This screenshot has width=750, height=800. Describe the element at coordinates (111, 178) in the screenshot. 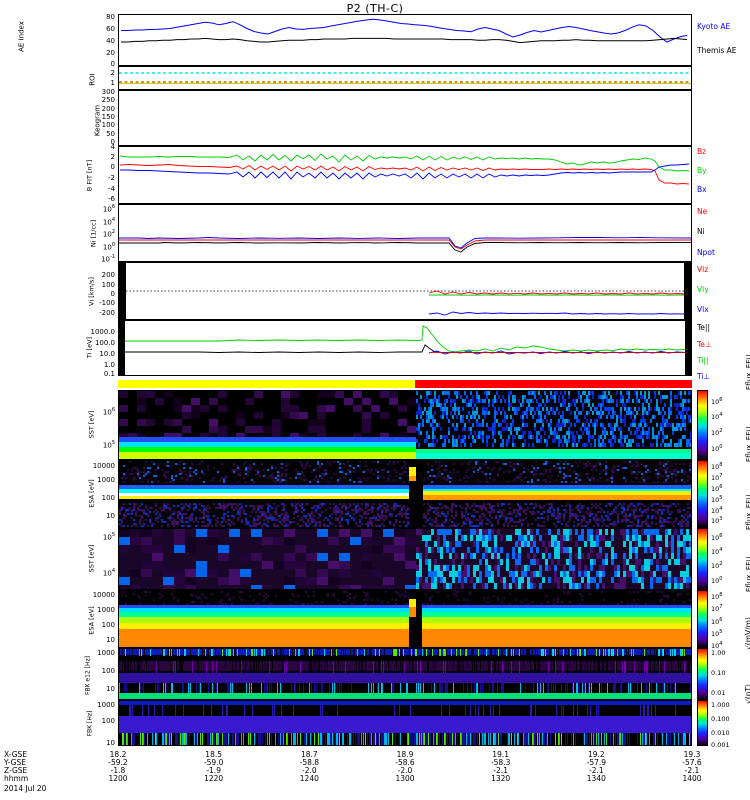

I see `ytick-b-m2: -2` at that location.